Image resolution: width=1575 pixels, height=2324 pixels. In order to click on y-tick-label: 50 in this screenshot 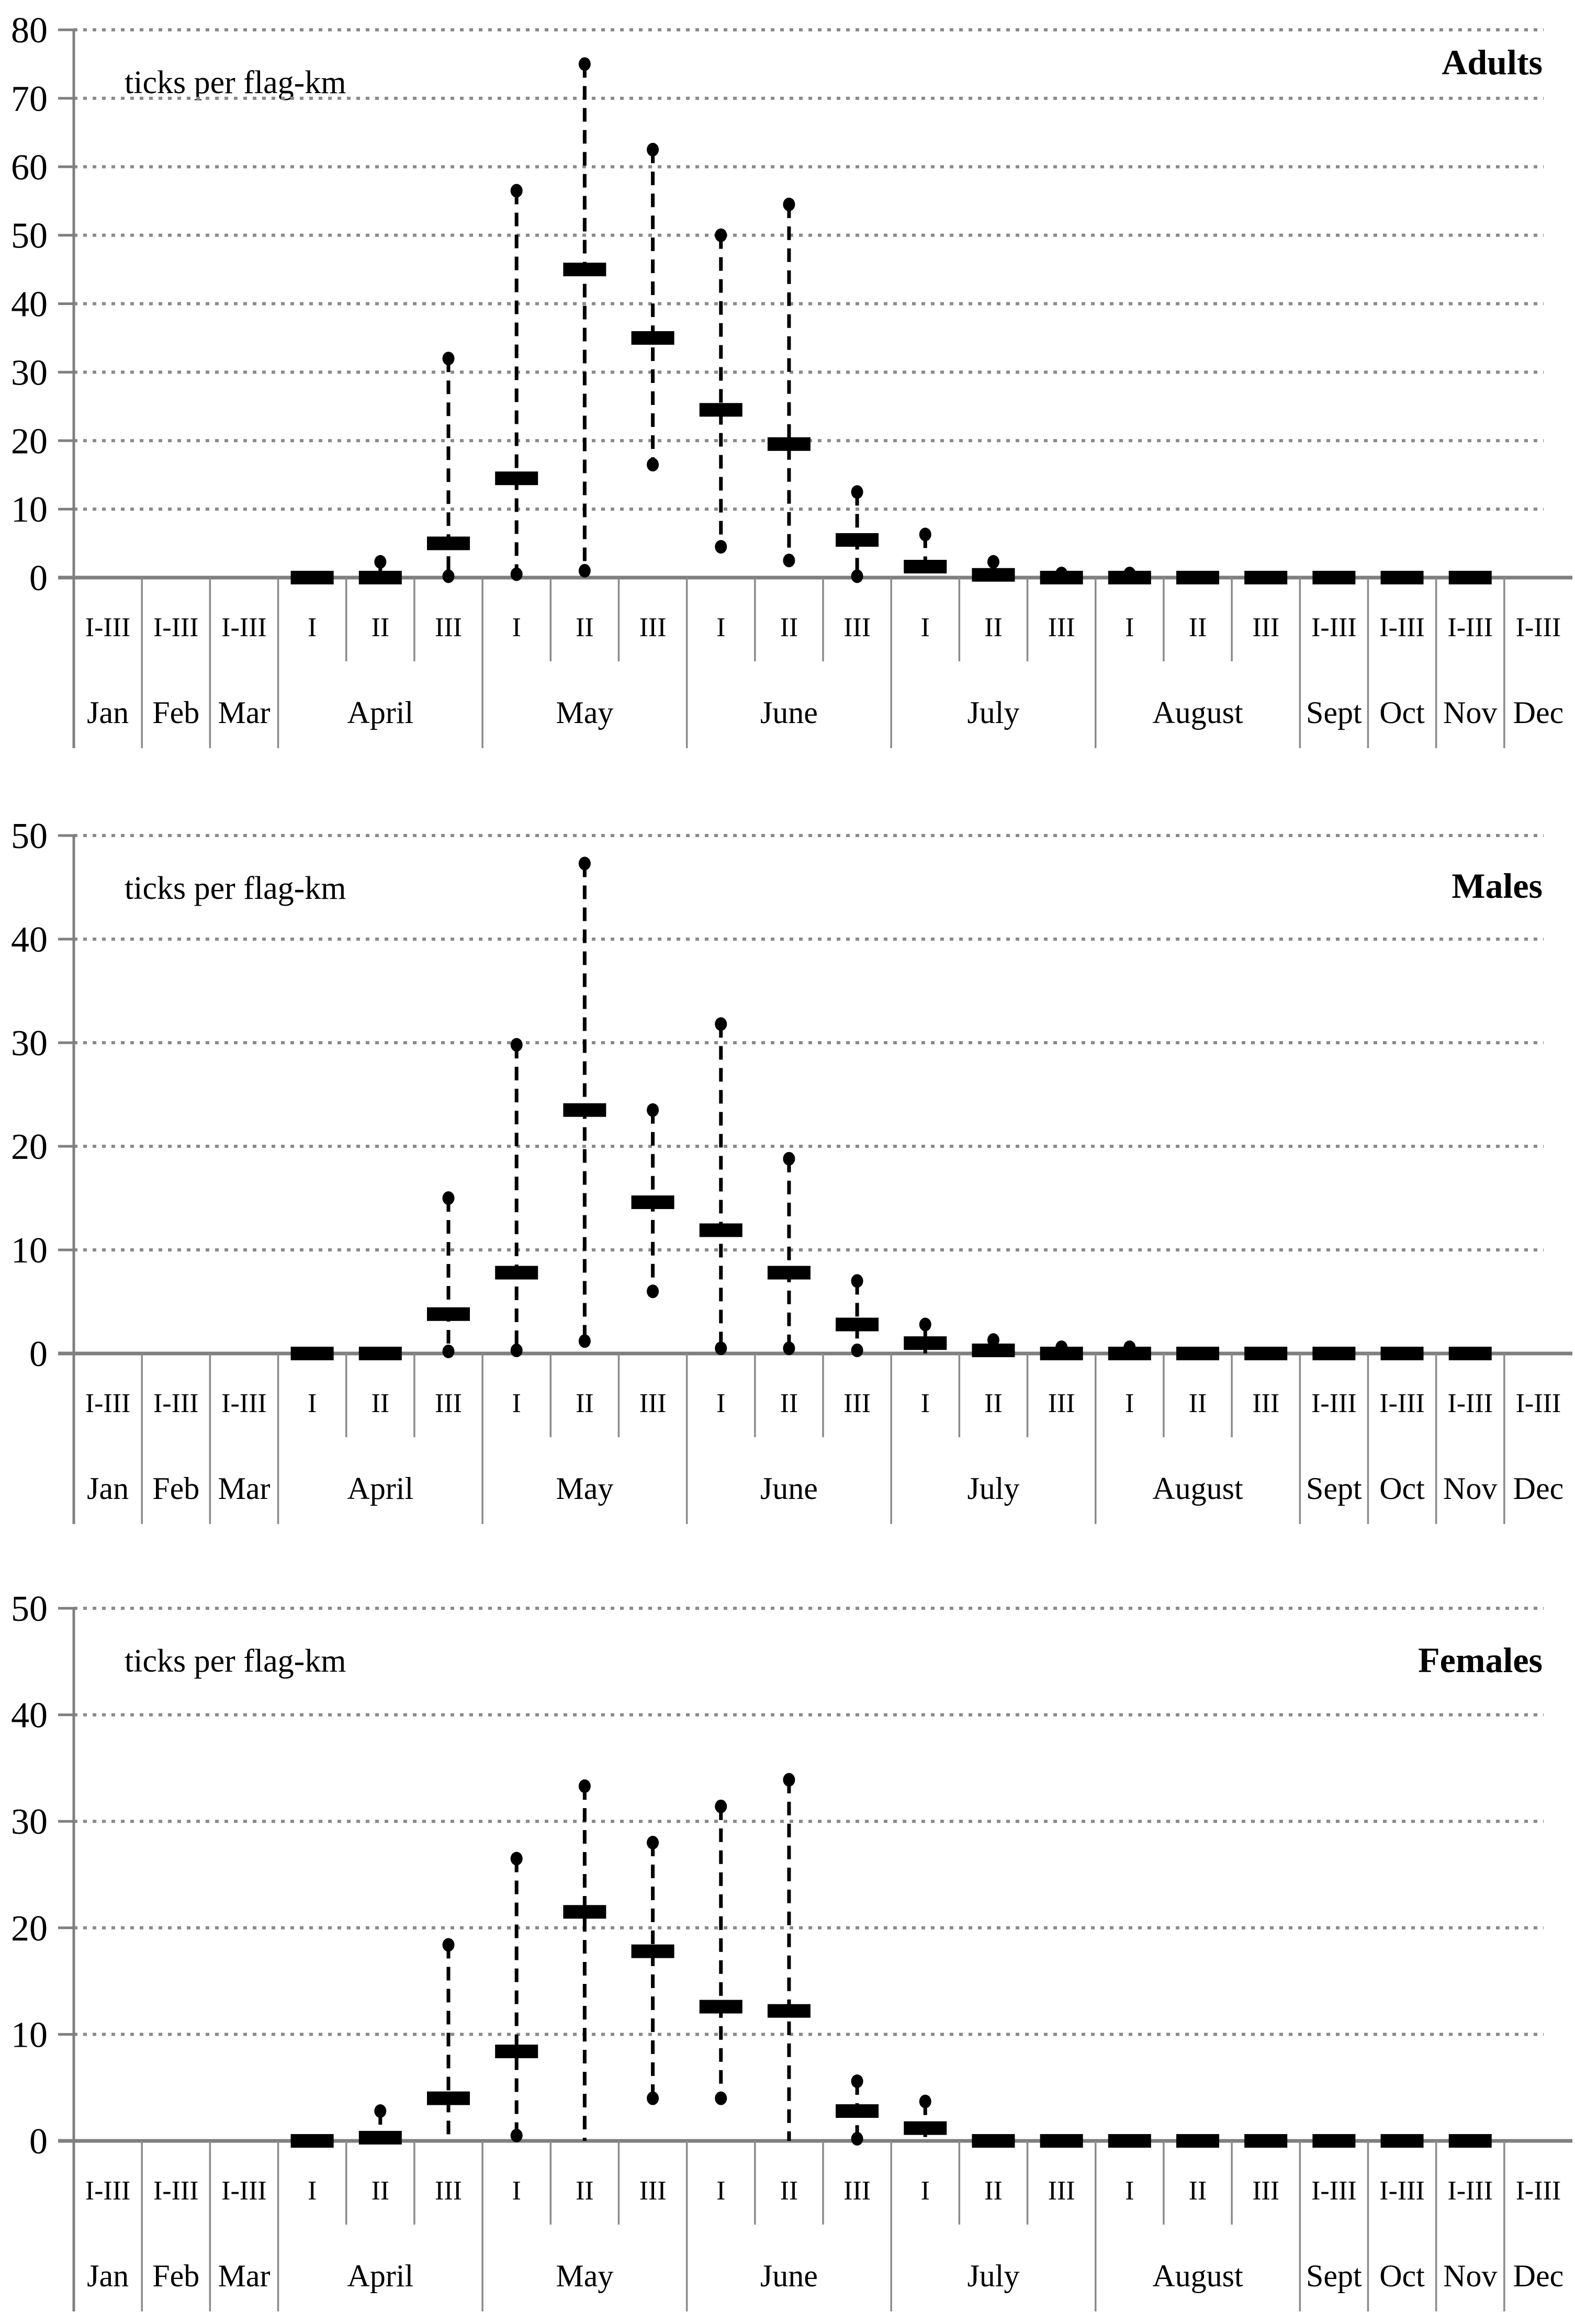, I will do `click(30, 836)`.